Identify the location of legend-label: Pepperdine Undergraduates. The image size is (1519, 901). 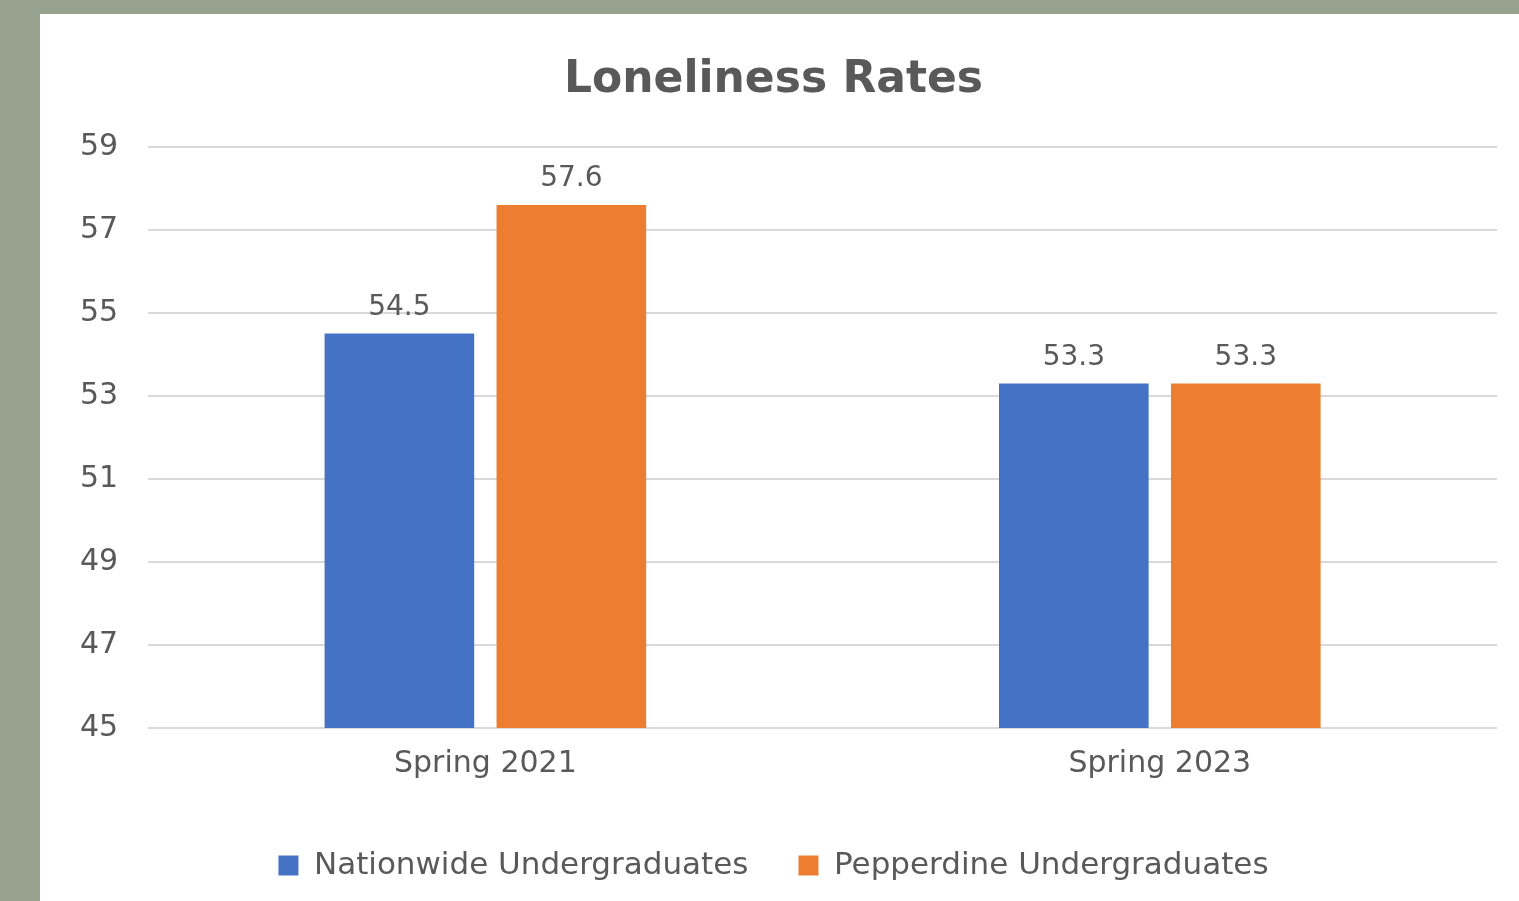
(1051, 862).